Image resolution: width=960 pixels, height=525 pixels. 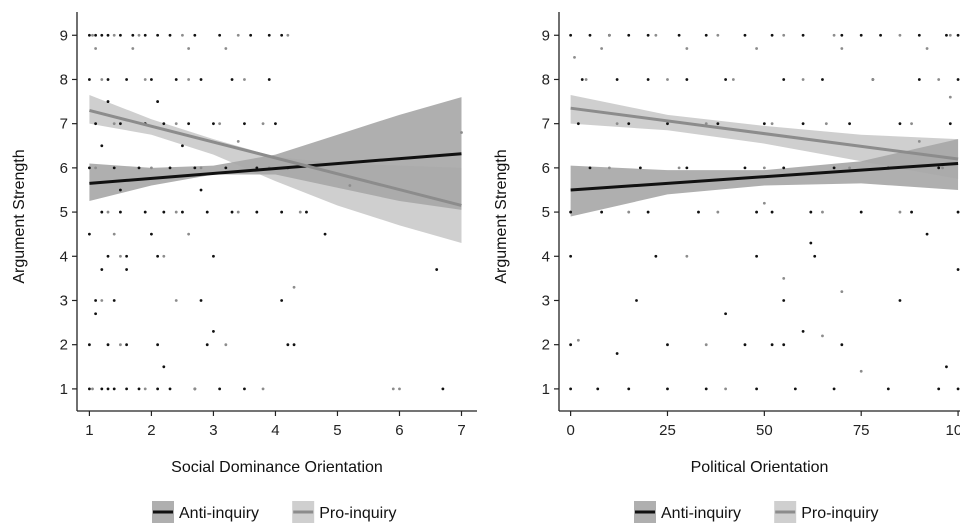 What do you see at coordinates (461, 430) in the screenshot?
I see `chart0-x-tick-label-6: 7` at bounding box center [461, 430].